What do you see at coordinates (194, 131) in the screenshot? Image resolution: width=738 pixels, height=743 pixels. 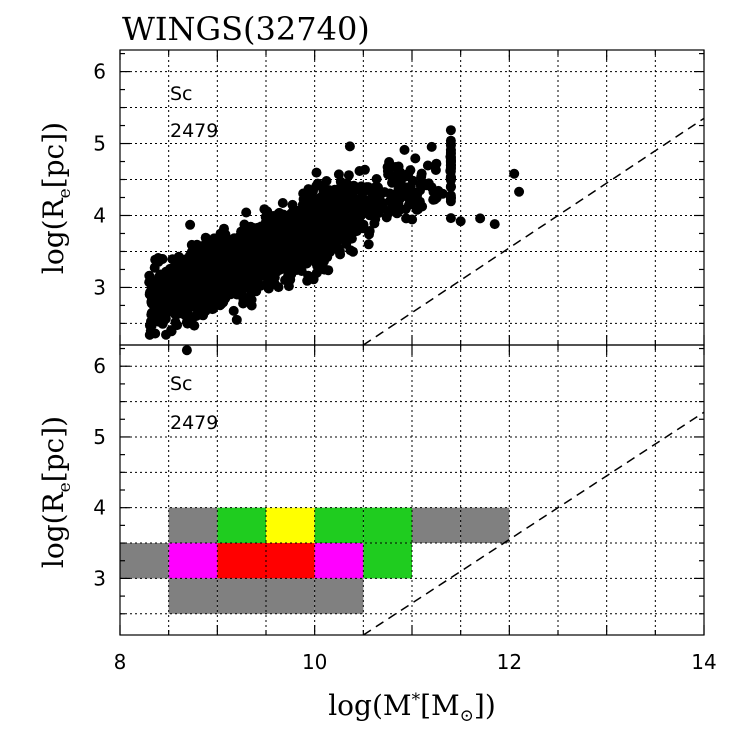 I see `top-count-label: 2479` at bounding box center [194, 131].